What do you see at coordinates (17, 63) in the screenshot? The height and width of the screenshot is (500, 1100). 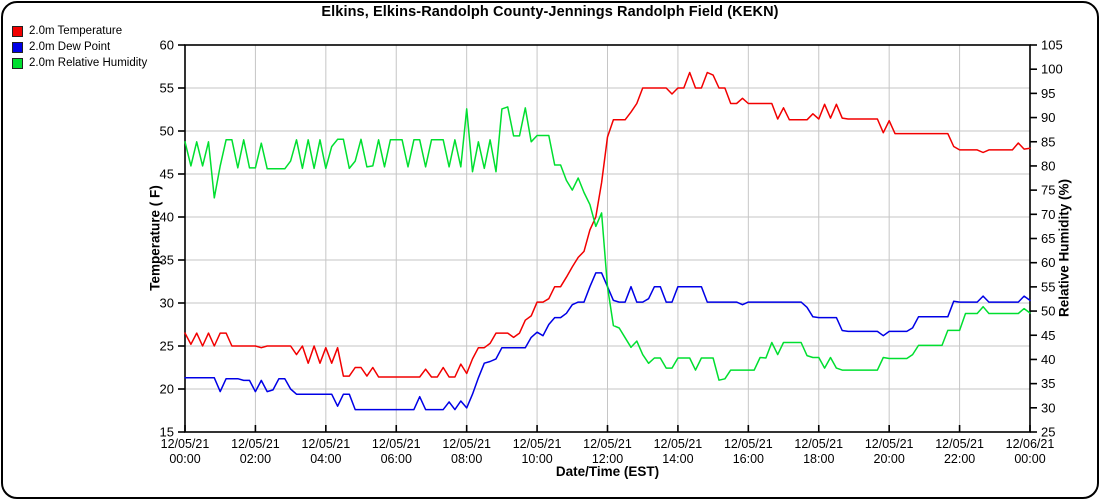 I see `relative-humidity-series-swatch-icon` at bounding box center [17, 63].